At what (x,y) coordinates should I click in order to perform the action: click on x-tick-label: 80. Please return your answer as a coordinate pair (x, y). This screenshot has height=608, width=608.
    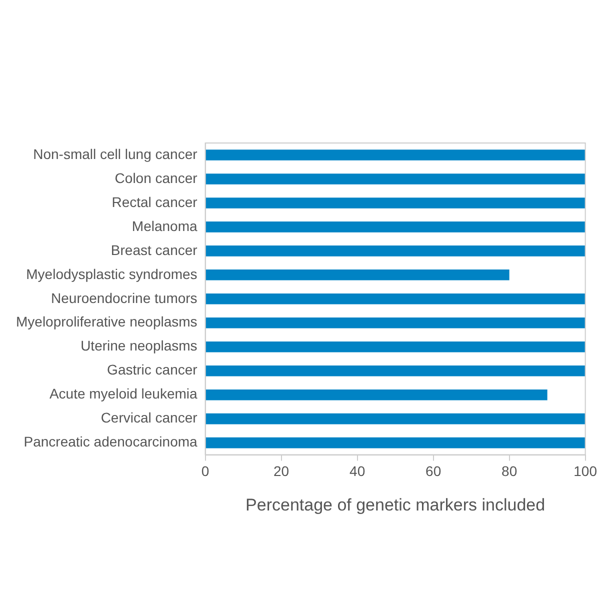
    Looking at the image, I should click on (510, 471).